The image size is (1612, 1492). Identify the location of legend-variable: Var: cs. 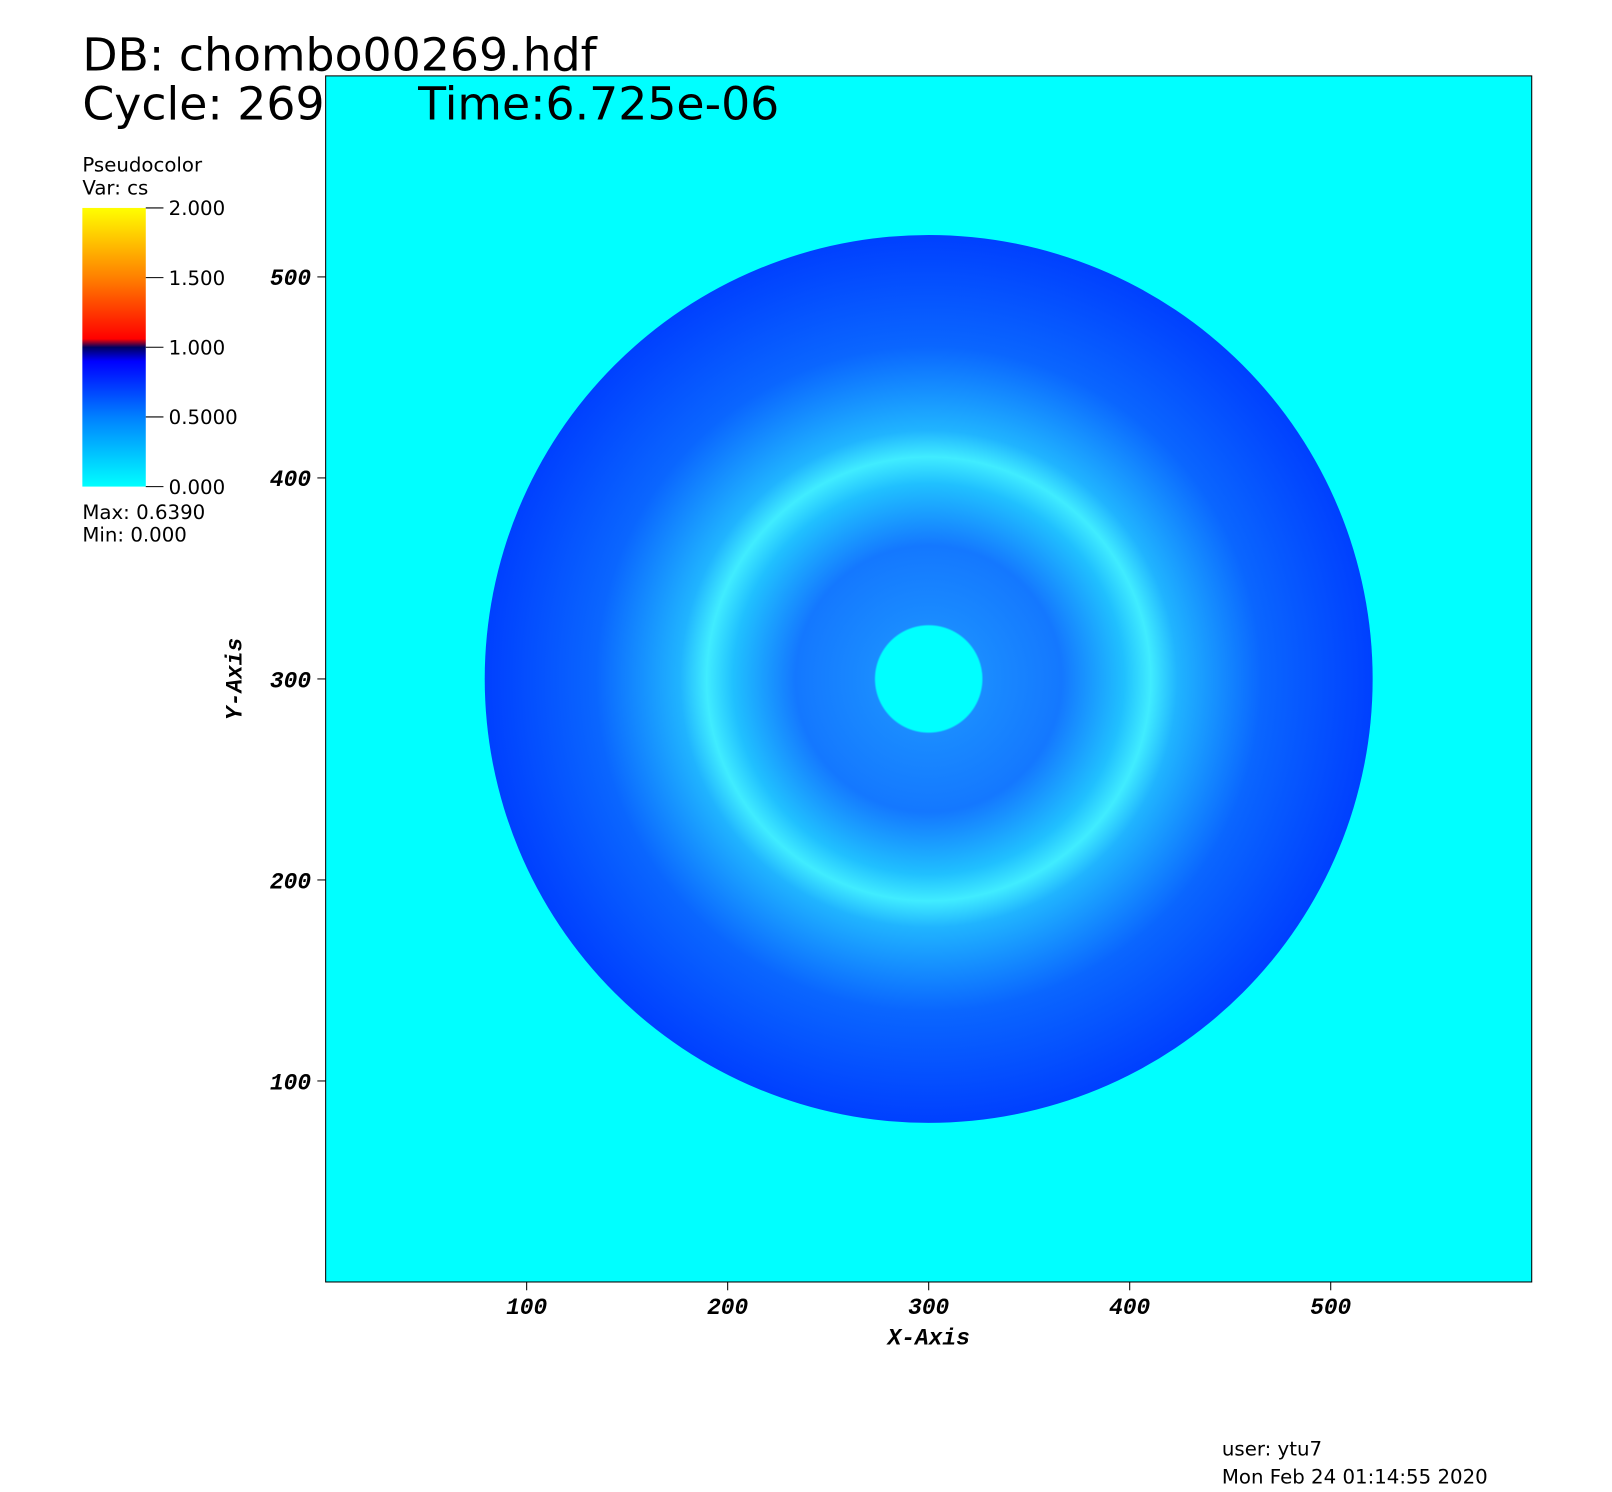
(115, 187).